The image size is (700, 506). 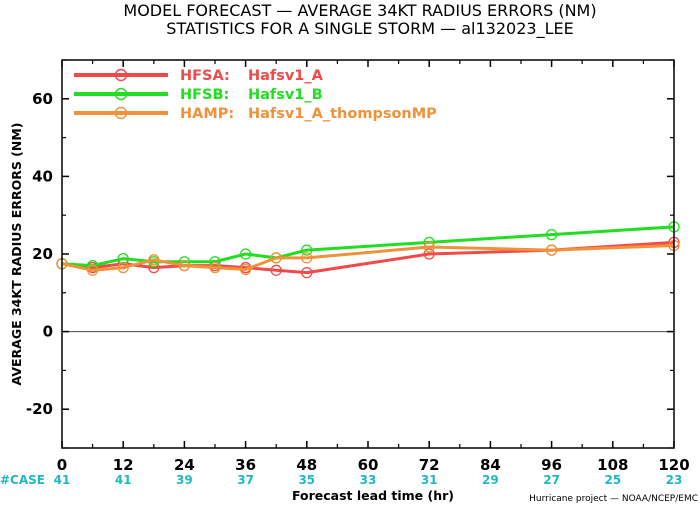 I want to click on y-tick-label: 40, so click(x=42, y=176).